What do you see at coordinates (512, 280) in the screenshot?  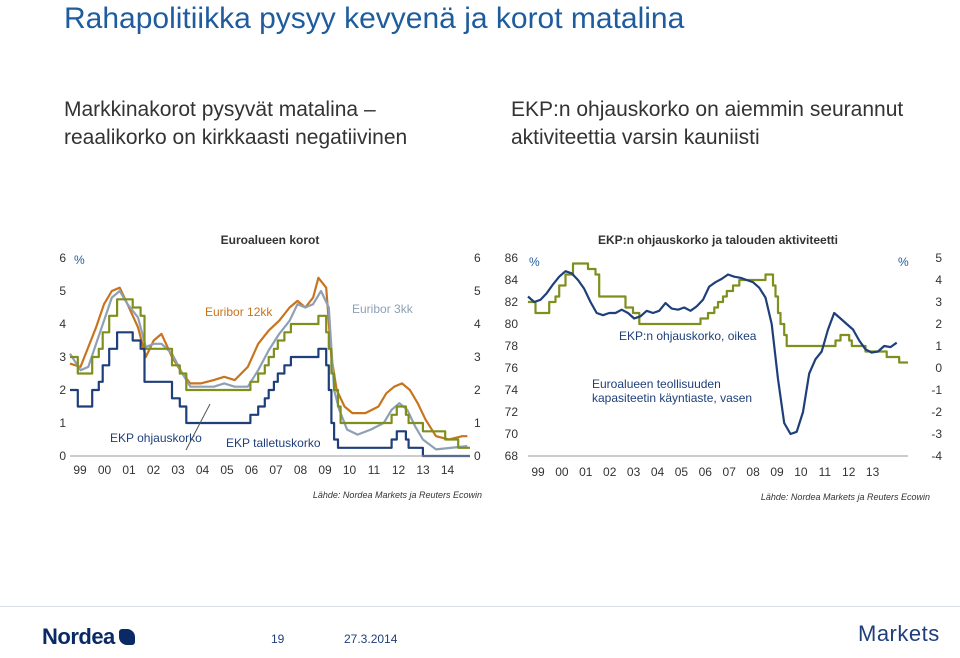 I see `y-left-tick: 84` at bounding box center [512, 280].